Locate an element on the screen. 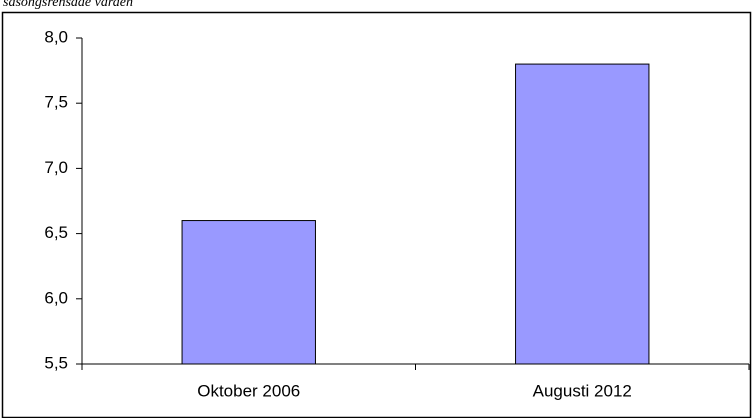 This screenshot has height=418, width=753. y-tick-label: 5,5 is located at coordinates (56, 362).